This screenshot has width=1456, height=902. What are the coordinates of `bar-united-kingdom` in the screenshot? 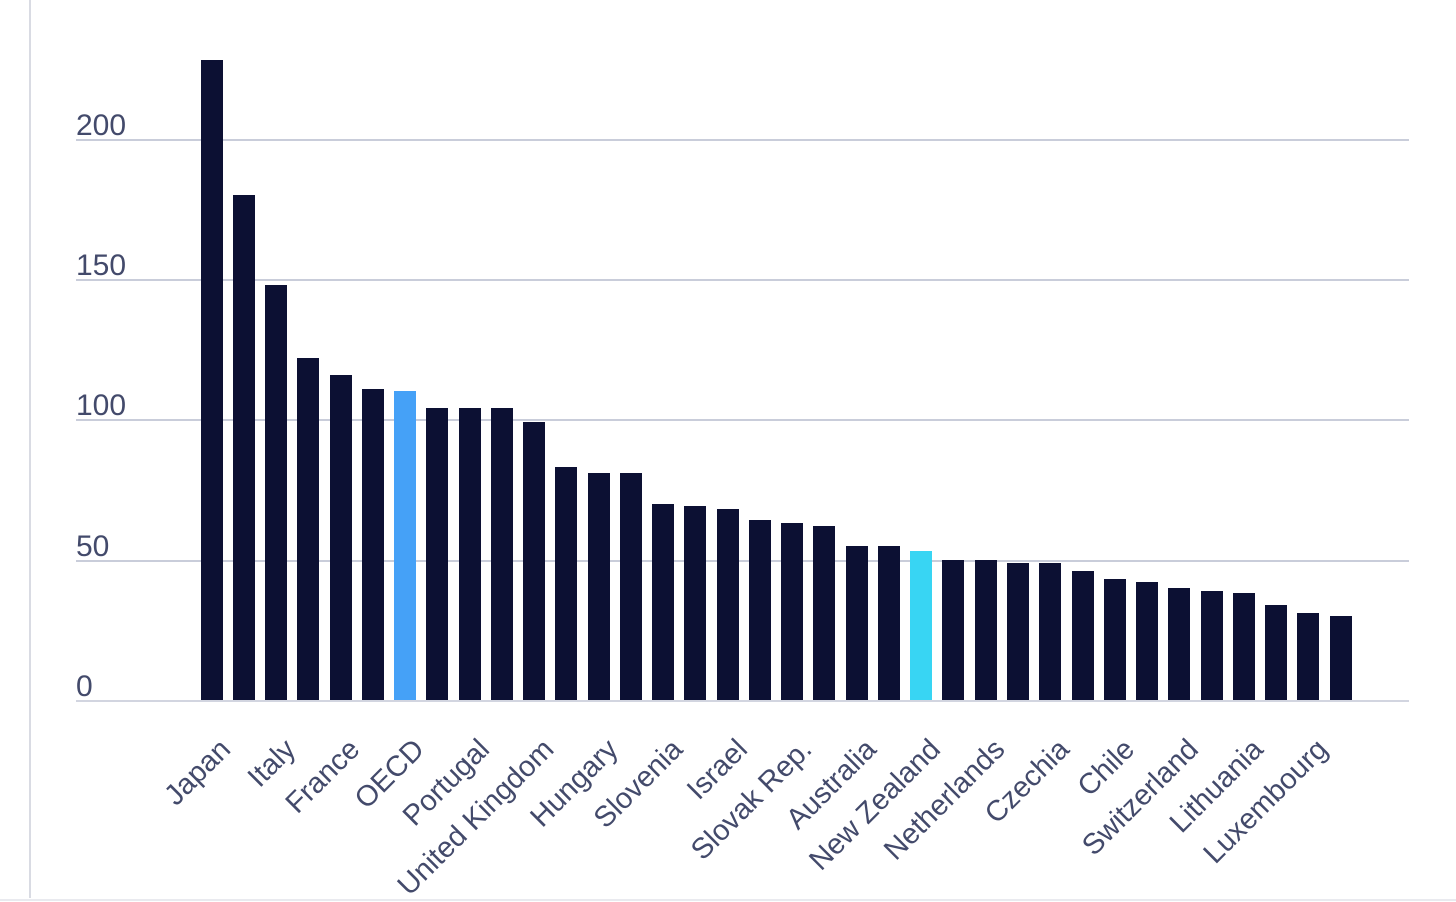 It's located at (534, 561).